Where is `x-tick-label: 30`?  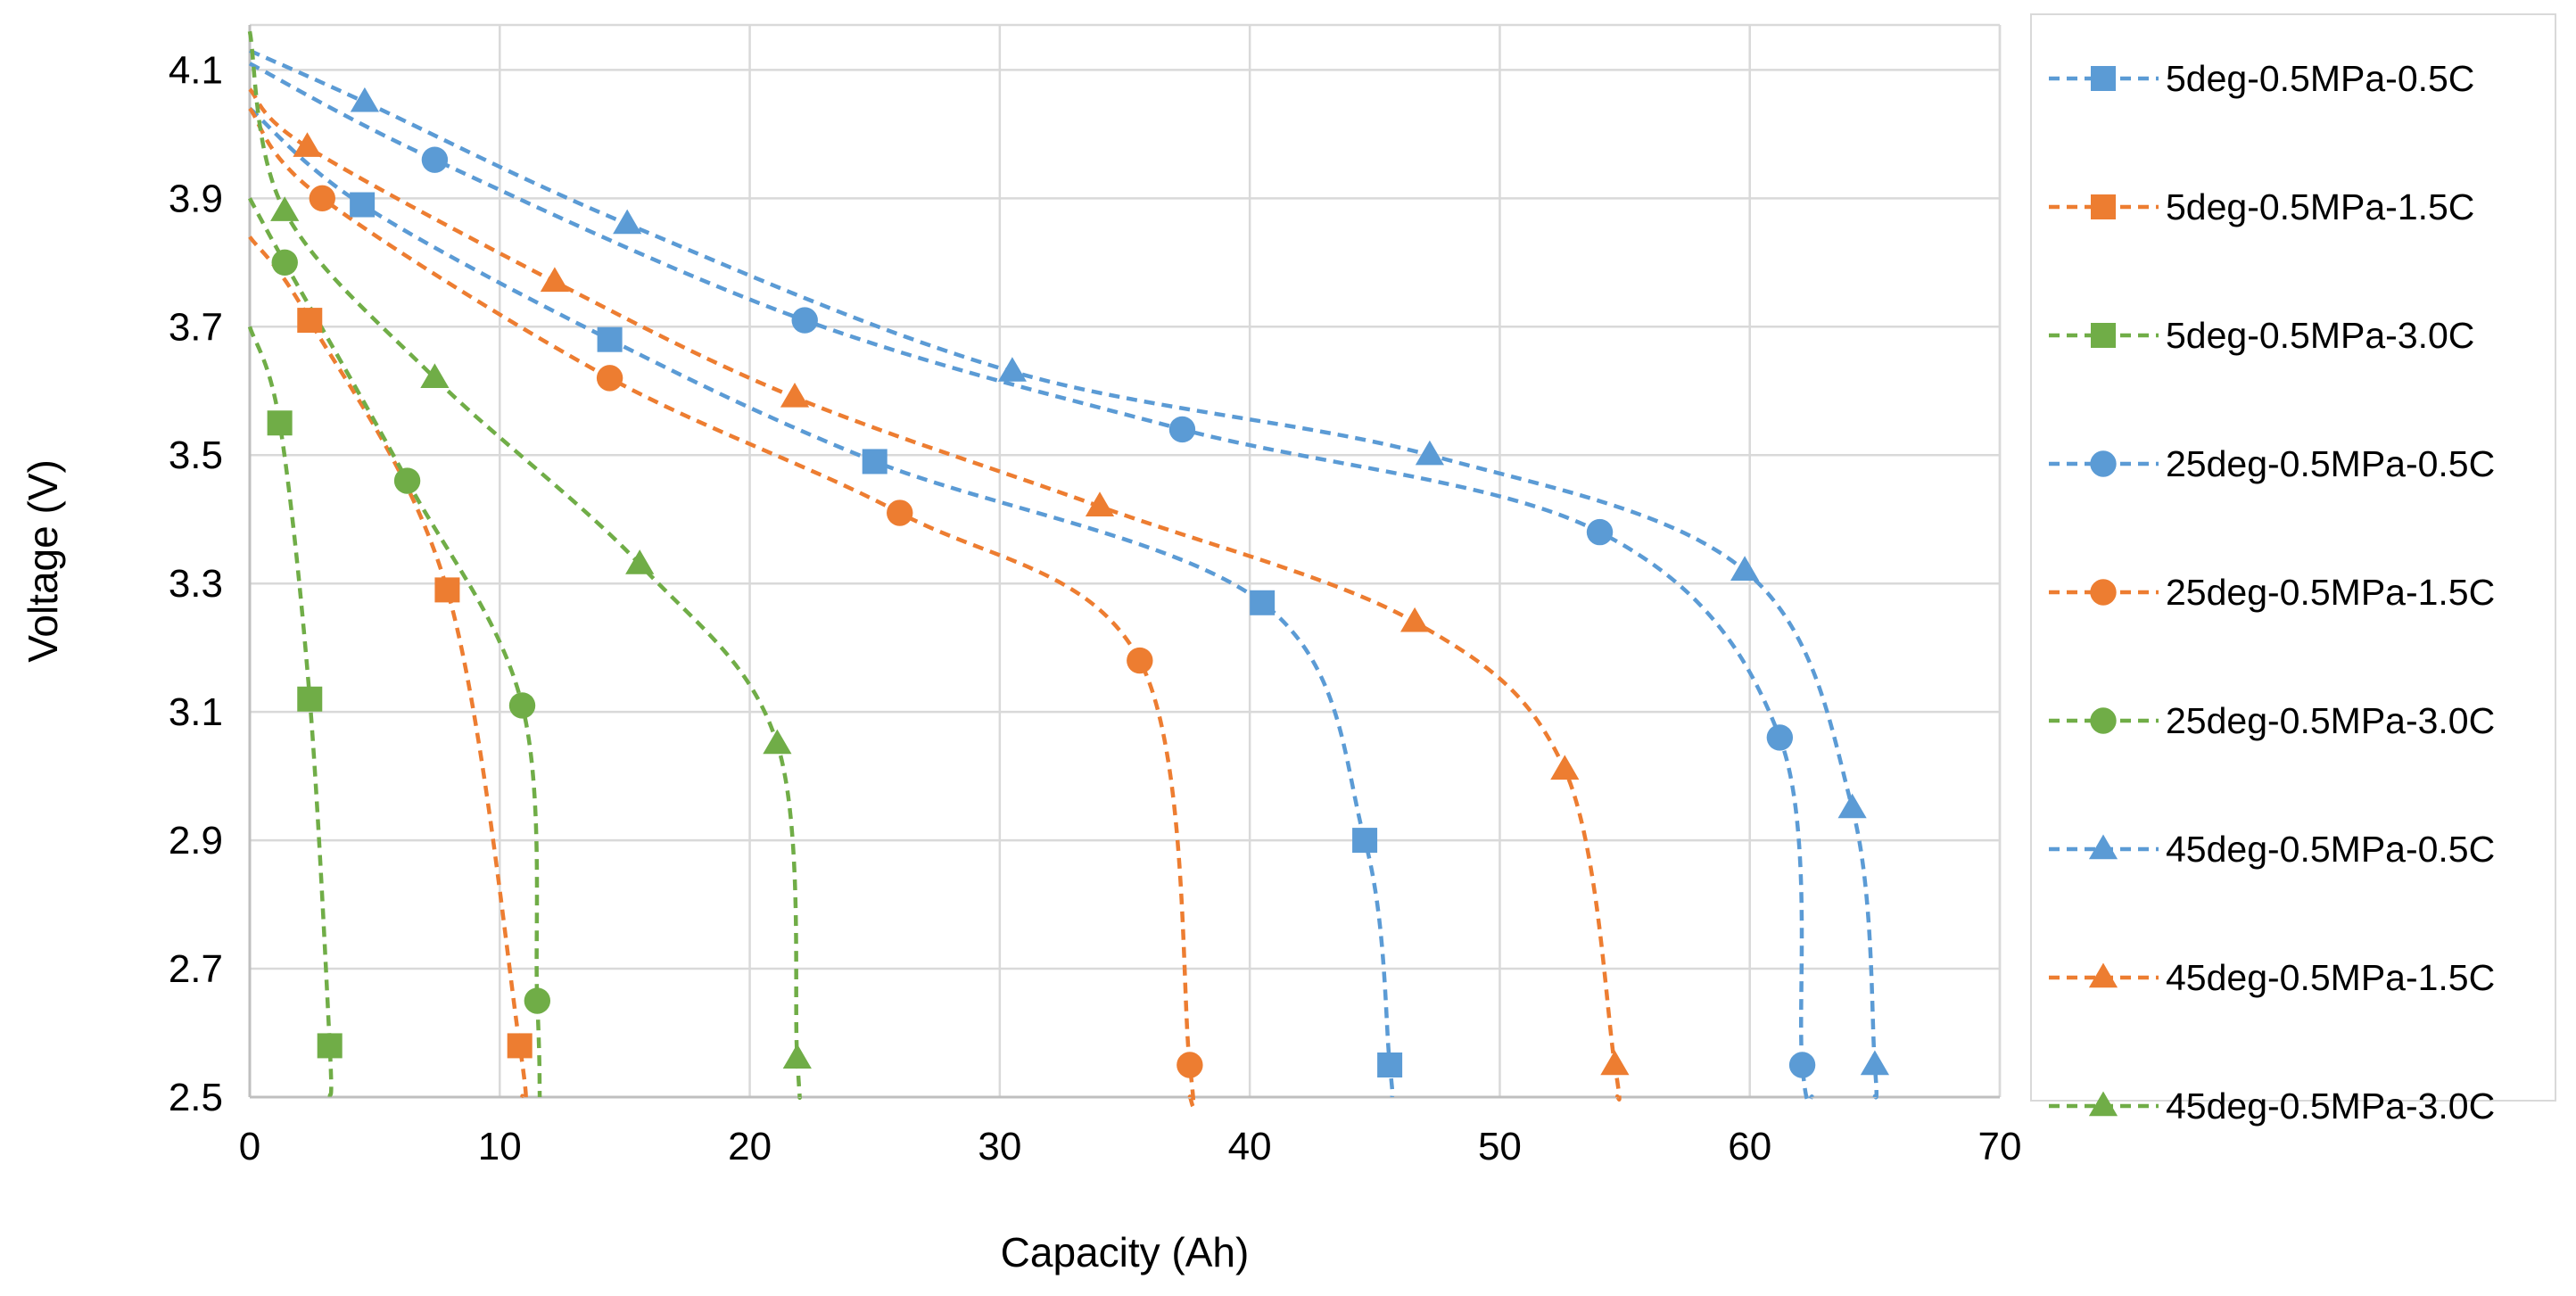 x-tick-label: 30 is located at coordinates (1000, 1146).